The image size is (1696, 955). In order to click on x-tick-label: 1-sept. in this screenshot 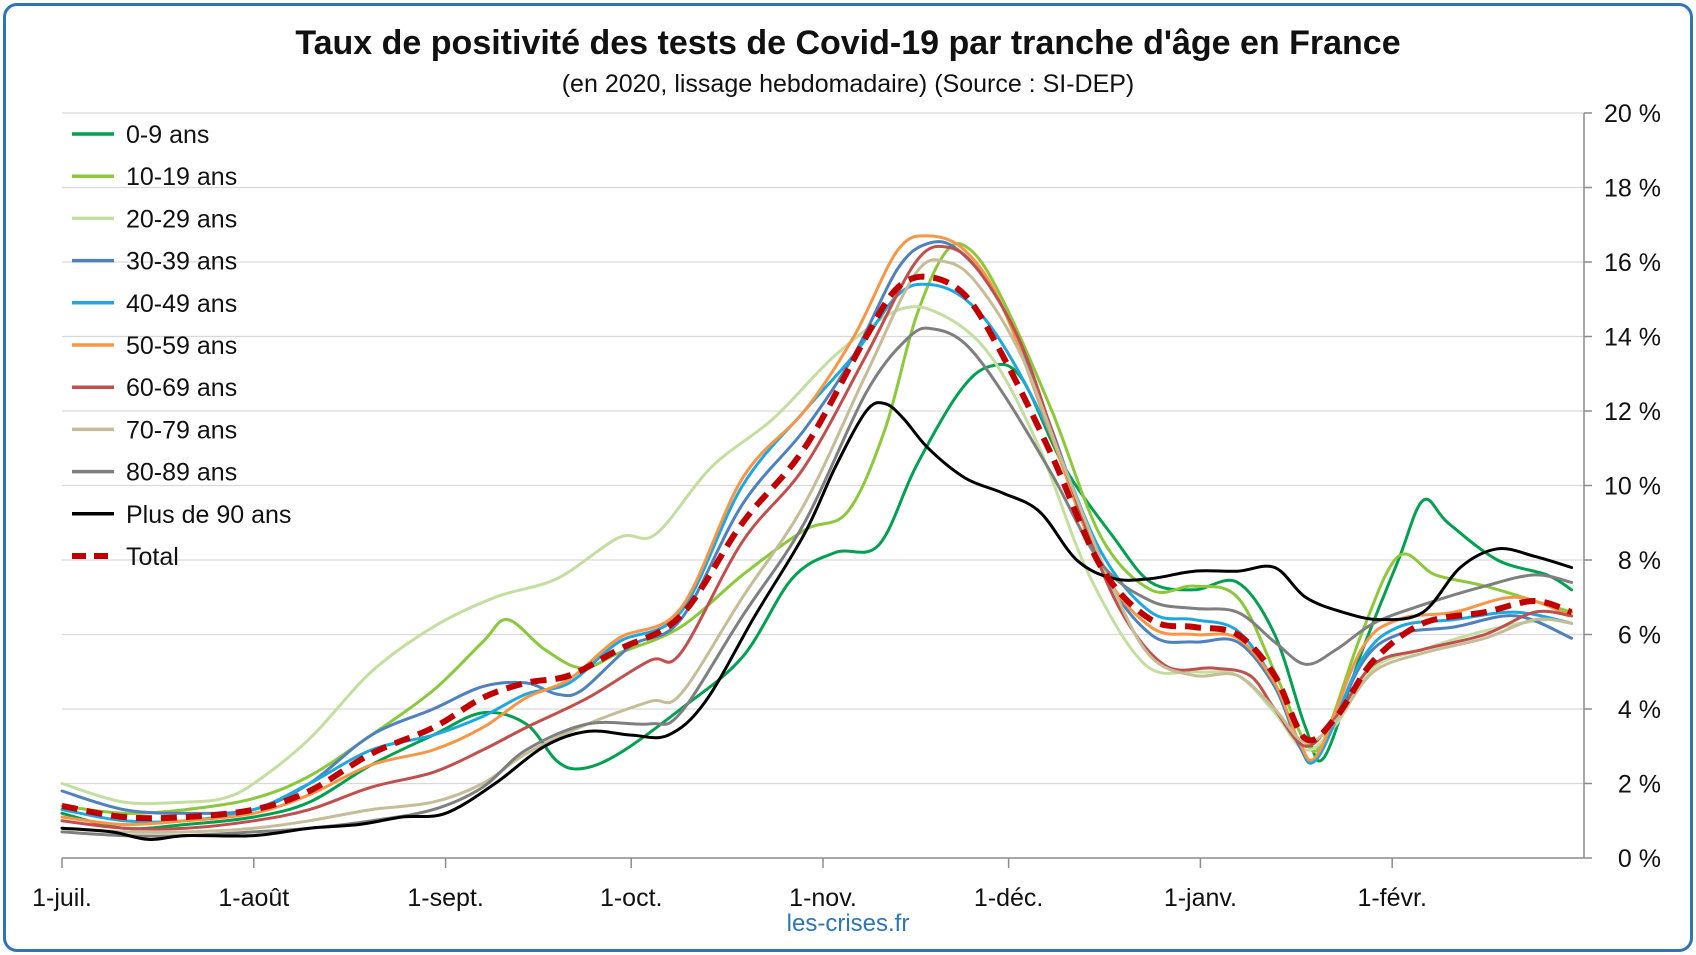, I will do `click(445, 898)`.